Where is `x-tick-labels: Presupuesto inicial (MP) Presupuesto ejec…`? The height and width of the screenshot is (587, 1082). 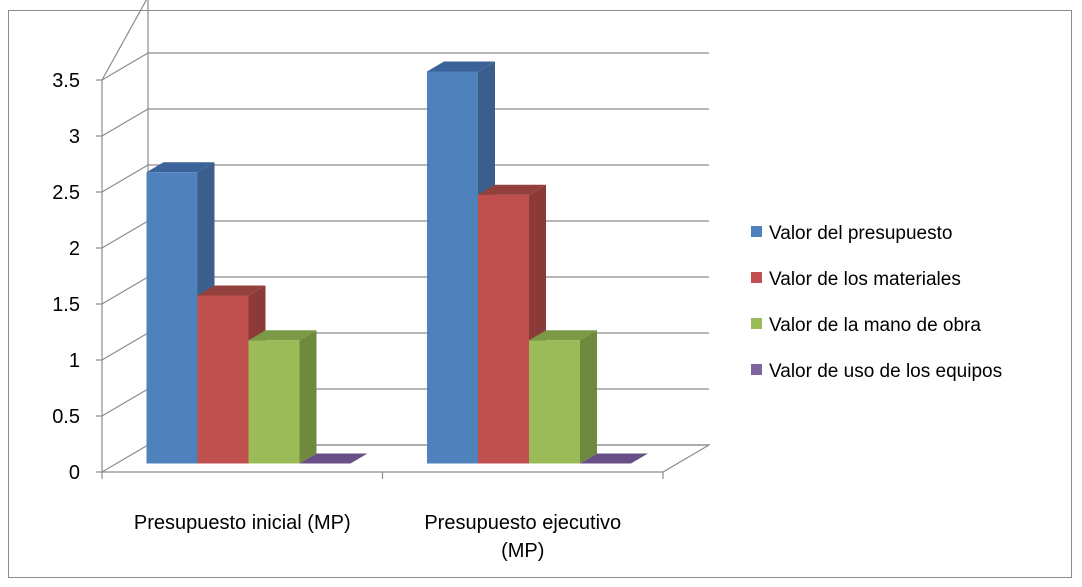
x-tick-labels: Presupuesto inicial (MP) Presupuesto ejec… is located at coordinates (377, 537).